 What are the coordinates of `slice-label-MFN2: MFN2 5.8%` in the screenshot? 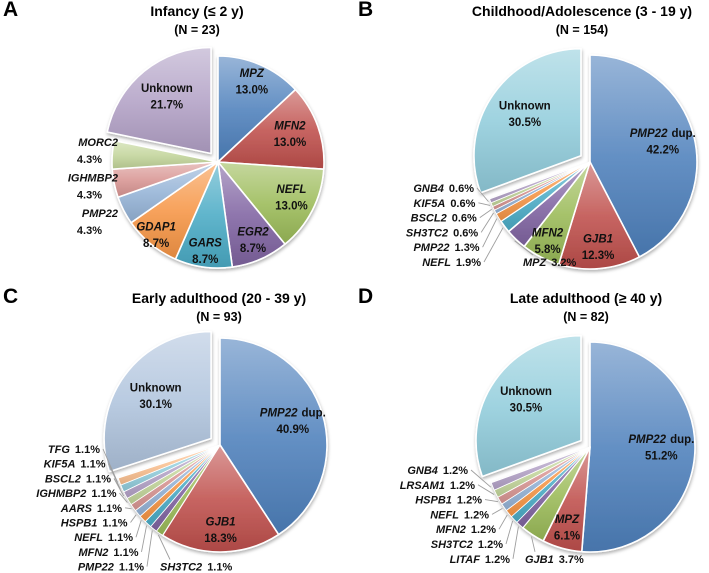 It's located at (548, 242).